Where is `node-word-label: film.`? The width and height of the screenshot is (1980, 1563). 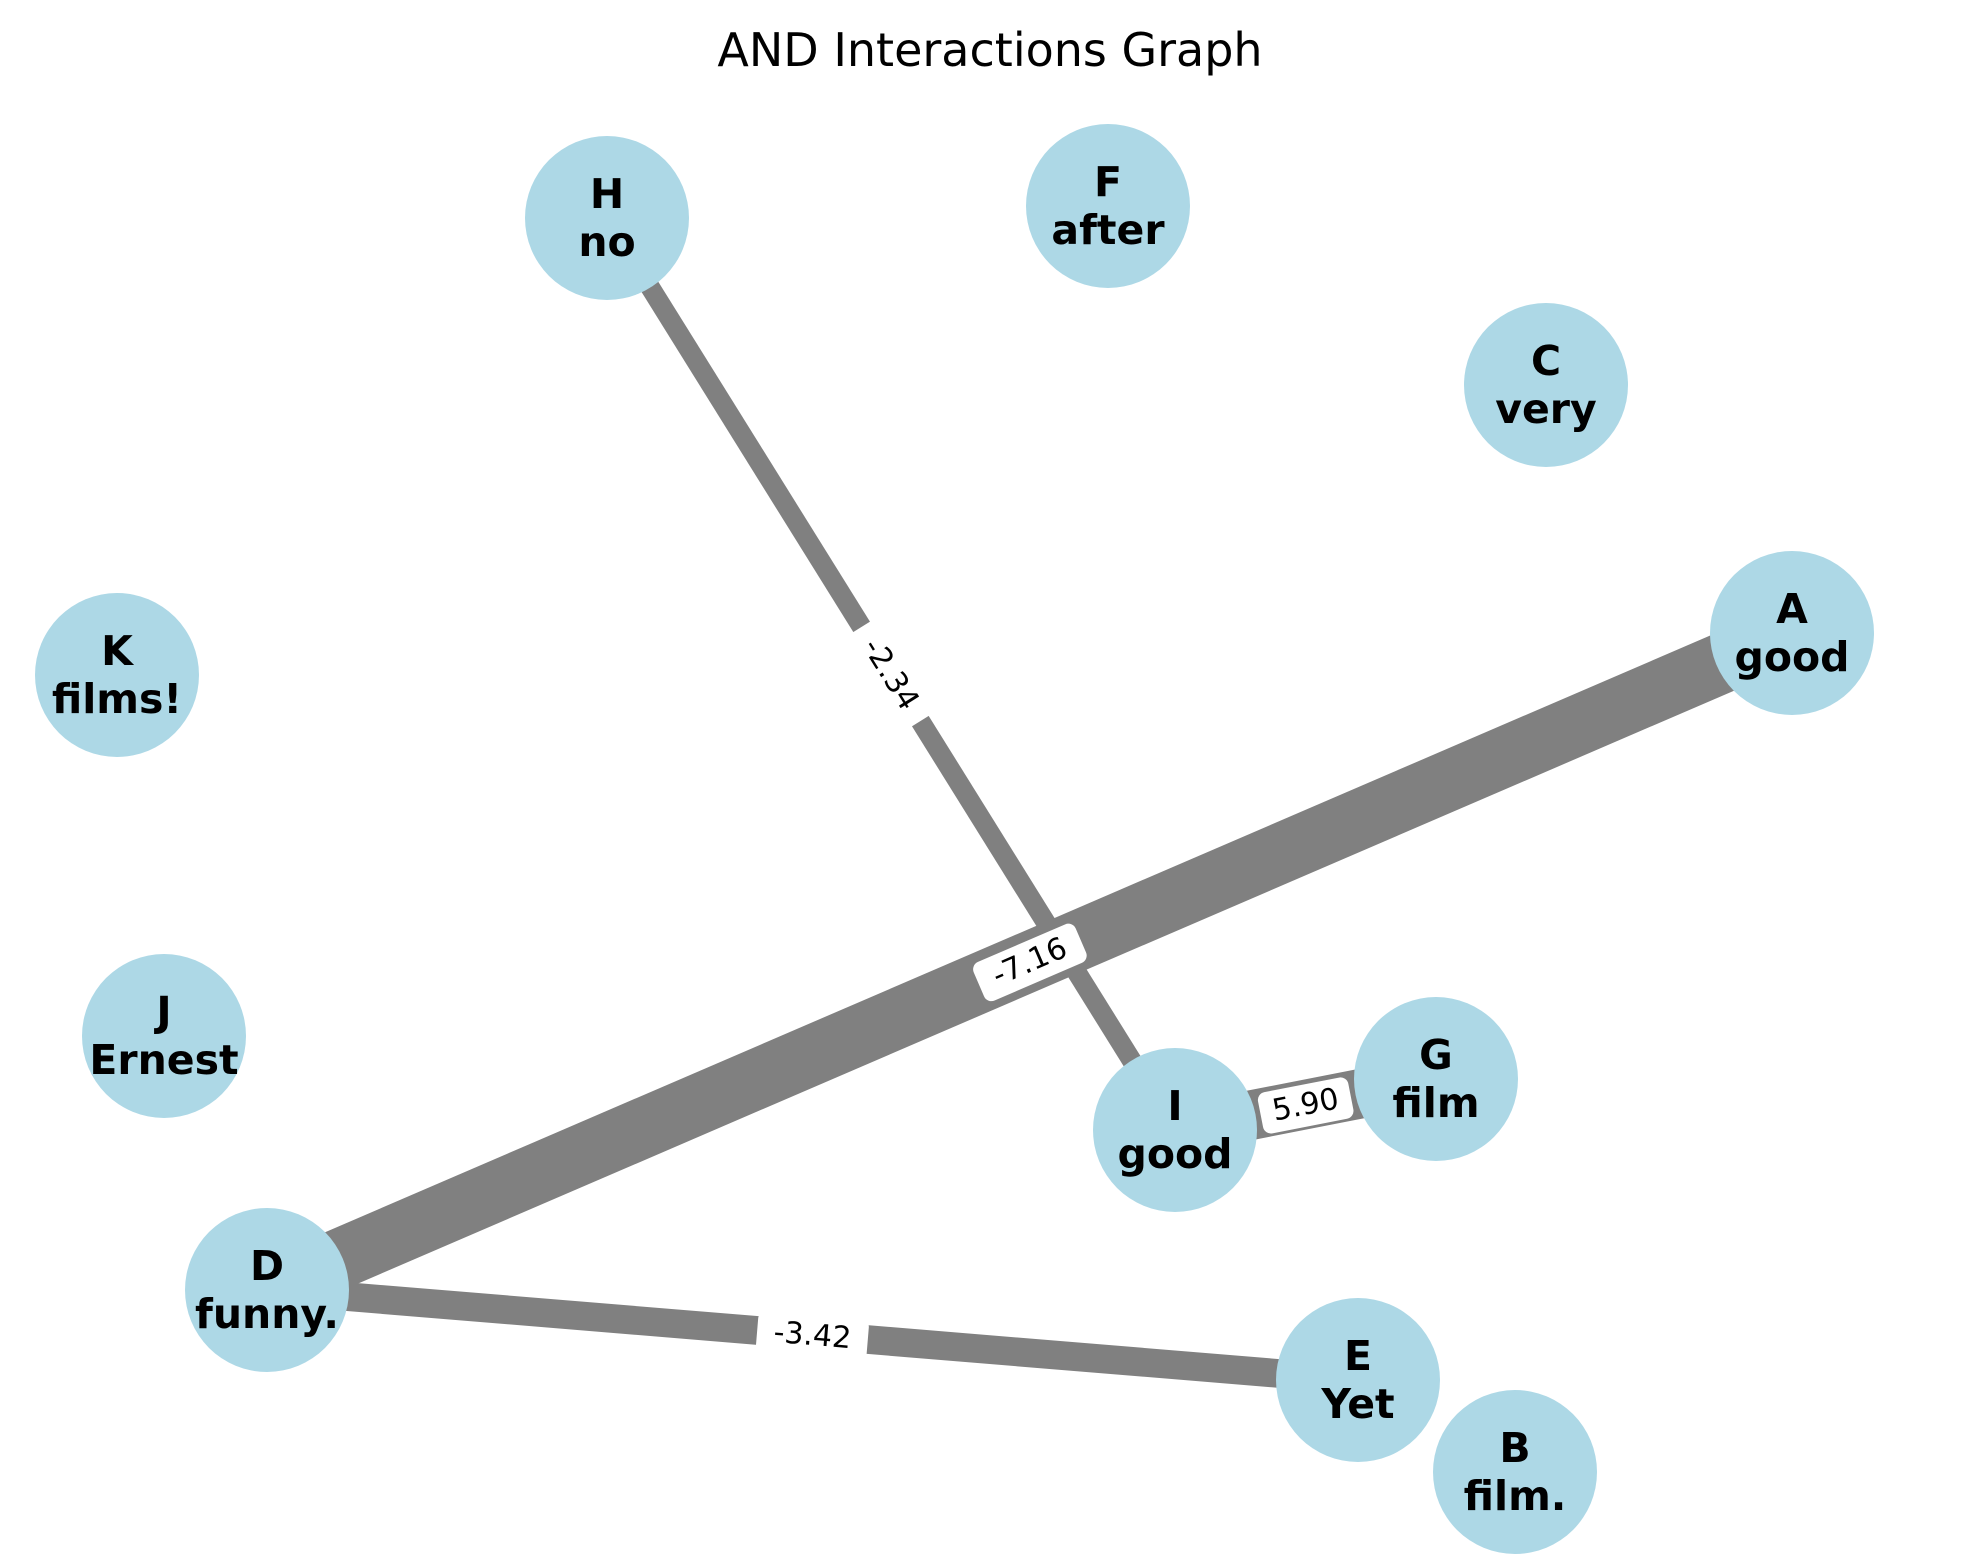 node-word-label: film. is located at coordinates (1515, 1496).